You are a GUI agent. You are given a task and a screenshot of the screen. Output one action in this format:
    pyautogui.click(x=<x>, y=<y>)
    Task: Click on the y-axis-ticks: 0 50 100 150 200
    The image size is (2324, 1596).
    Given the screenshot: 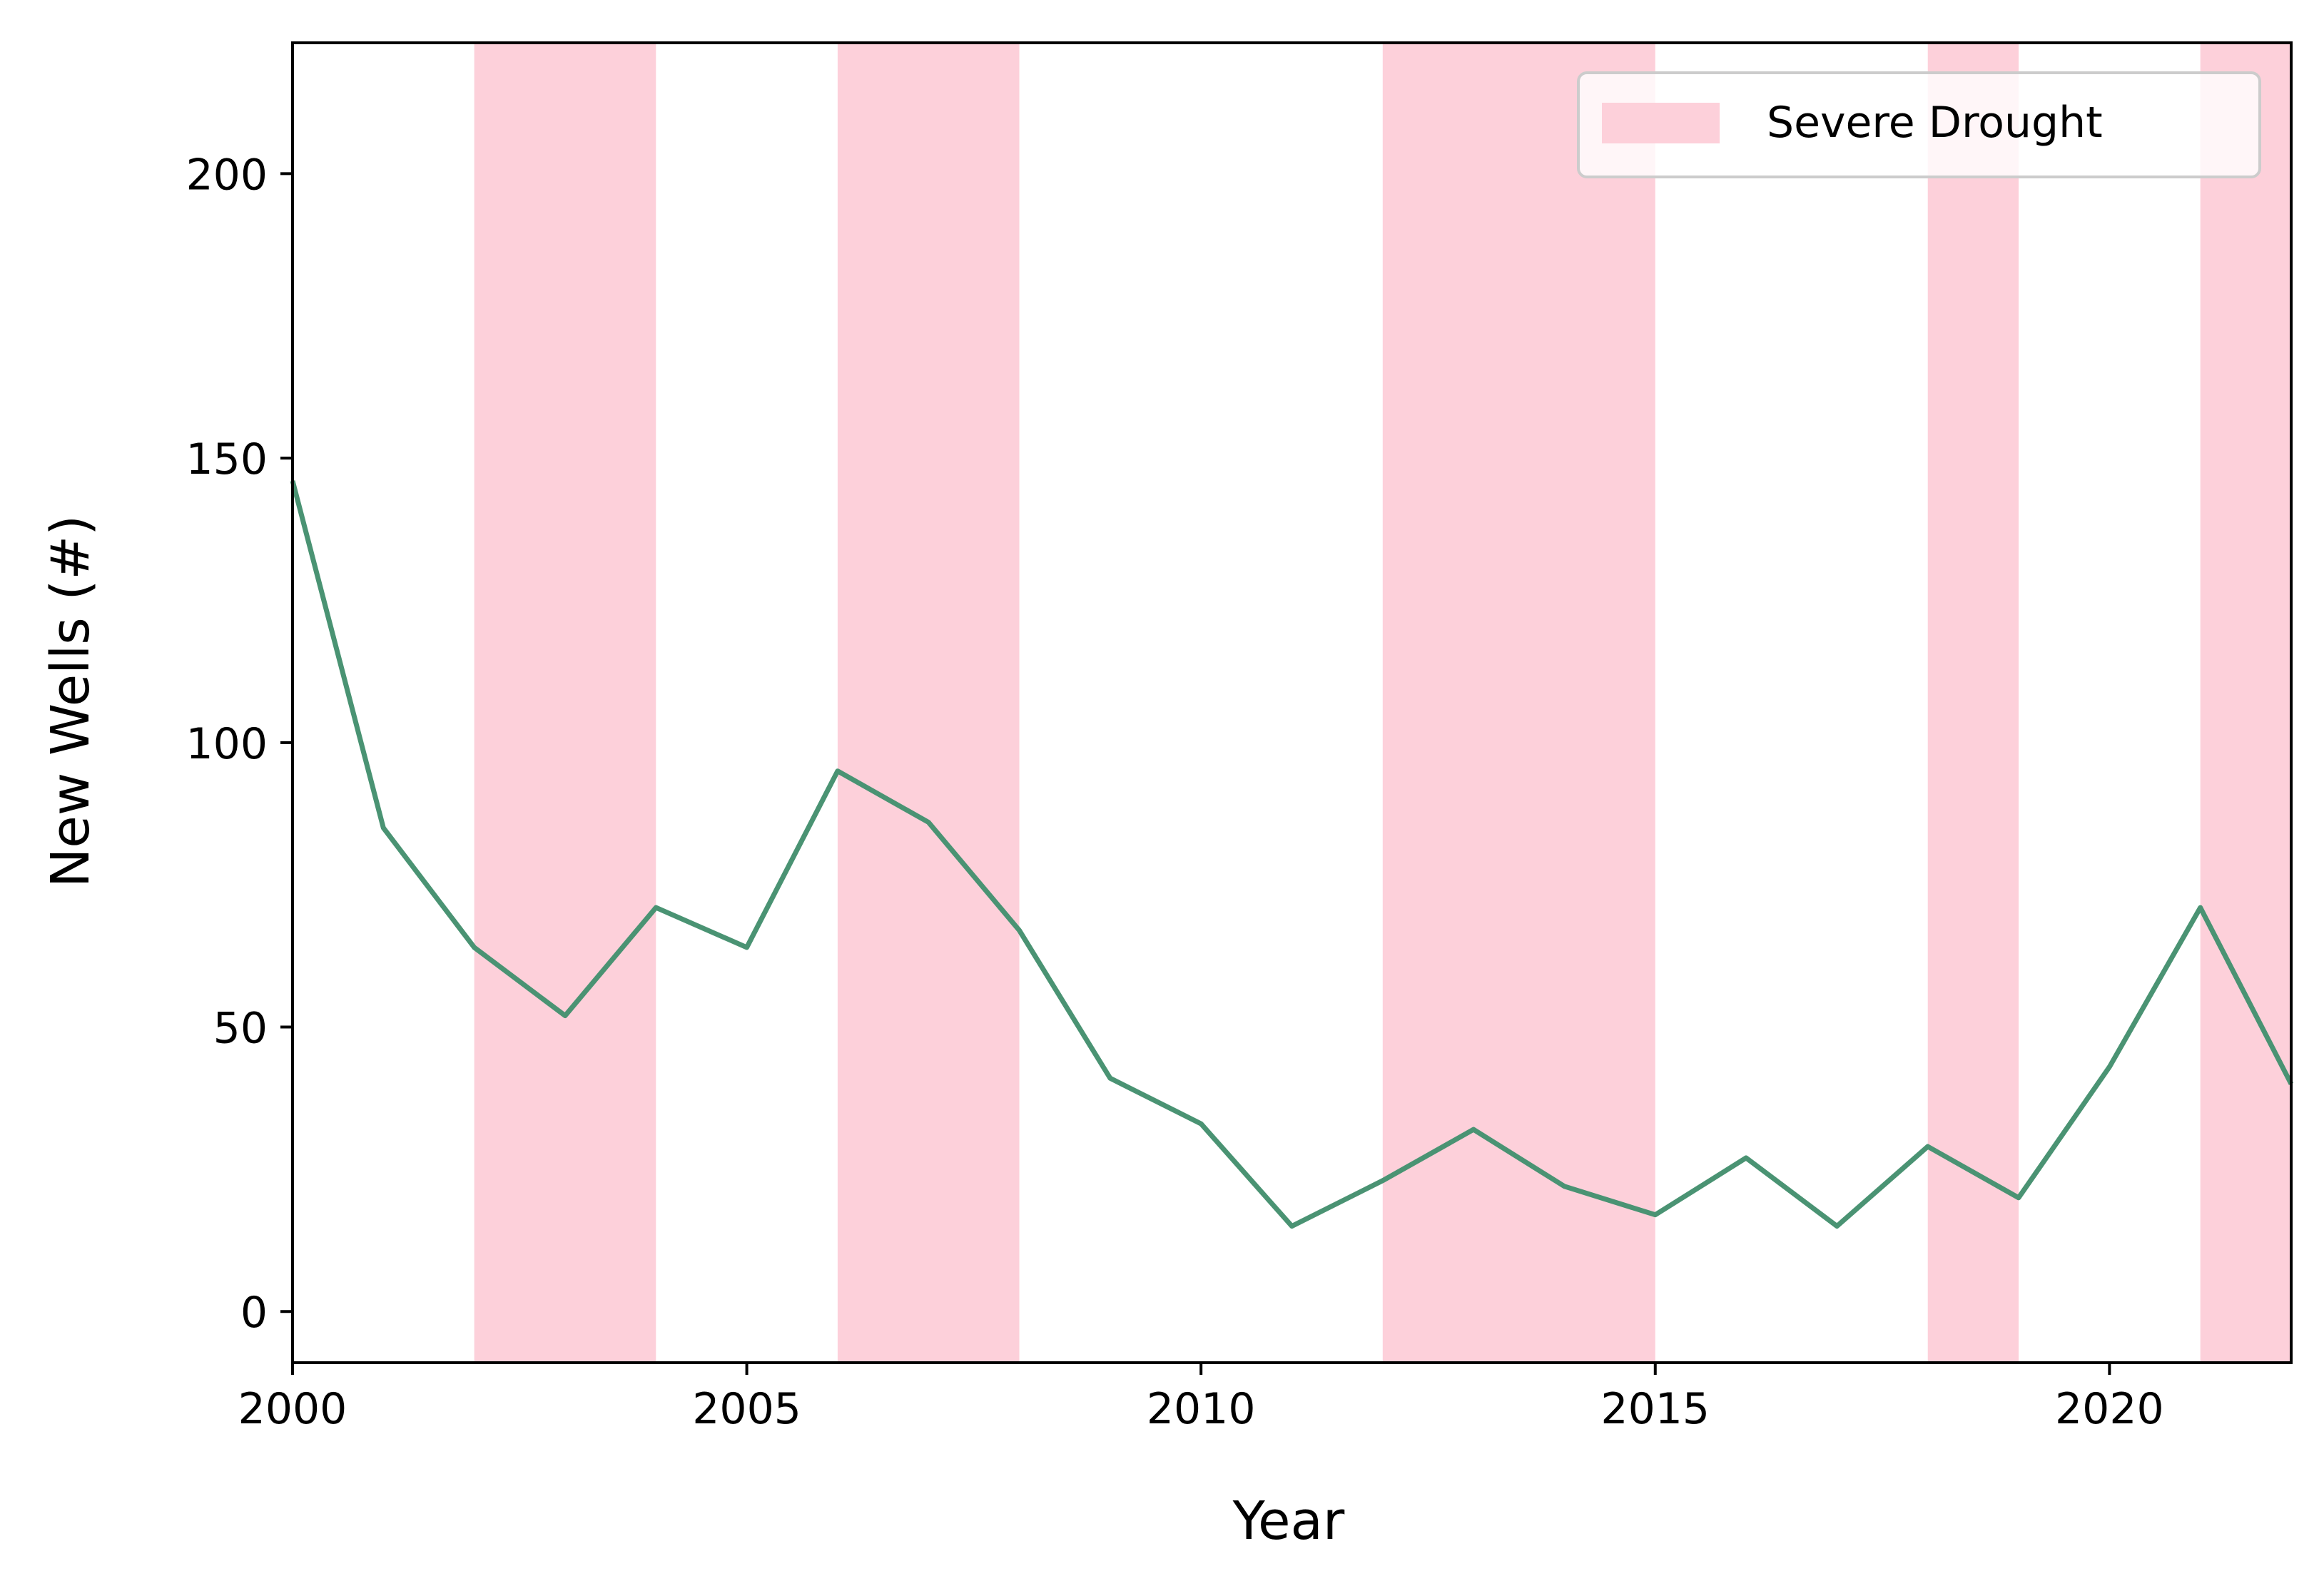 What is the action you would take?
    pyautogui.click(x=239, y=744)
    